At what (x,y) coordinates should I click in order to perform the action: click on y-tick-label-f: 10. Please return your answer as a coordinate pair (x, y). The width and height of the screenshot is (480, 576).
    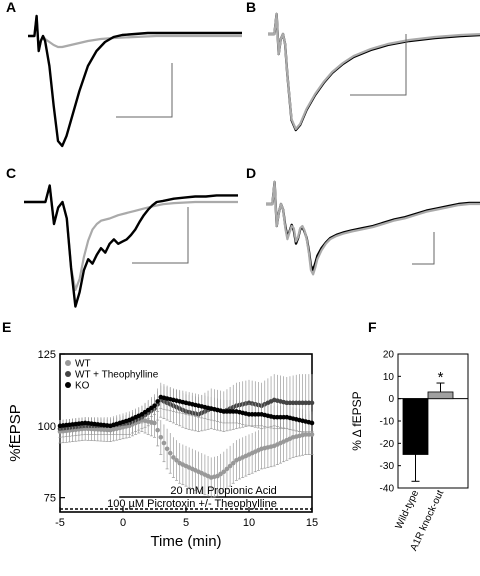
    Looking at the image, I should click on (389, 377).